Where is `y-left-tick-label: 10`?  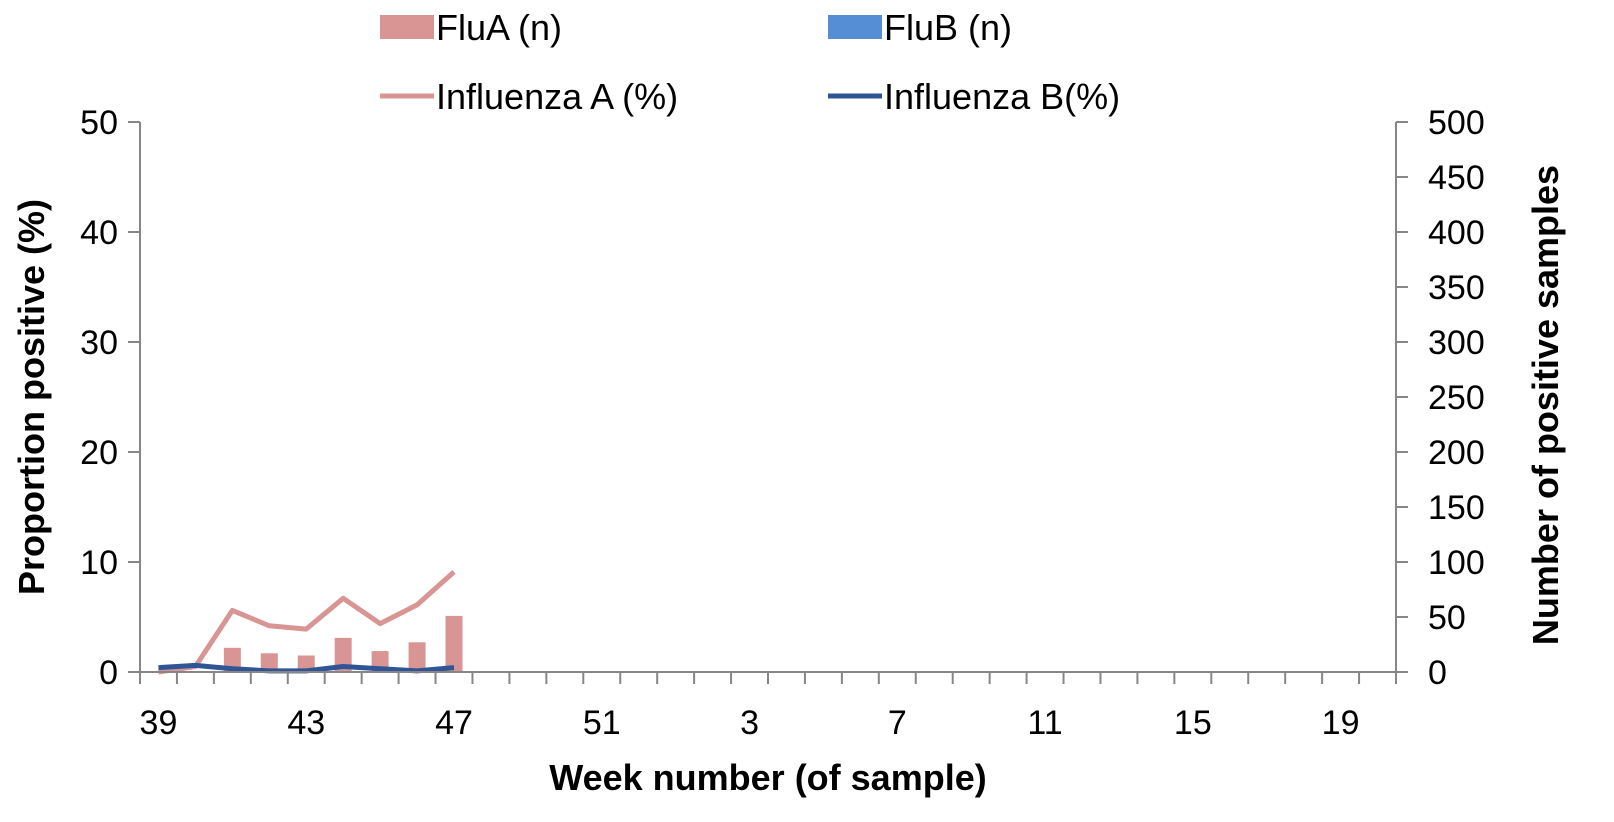
y-left-tick-label: 10 is located at coordinates (99, 563).